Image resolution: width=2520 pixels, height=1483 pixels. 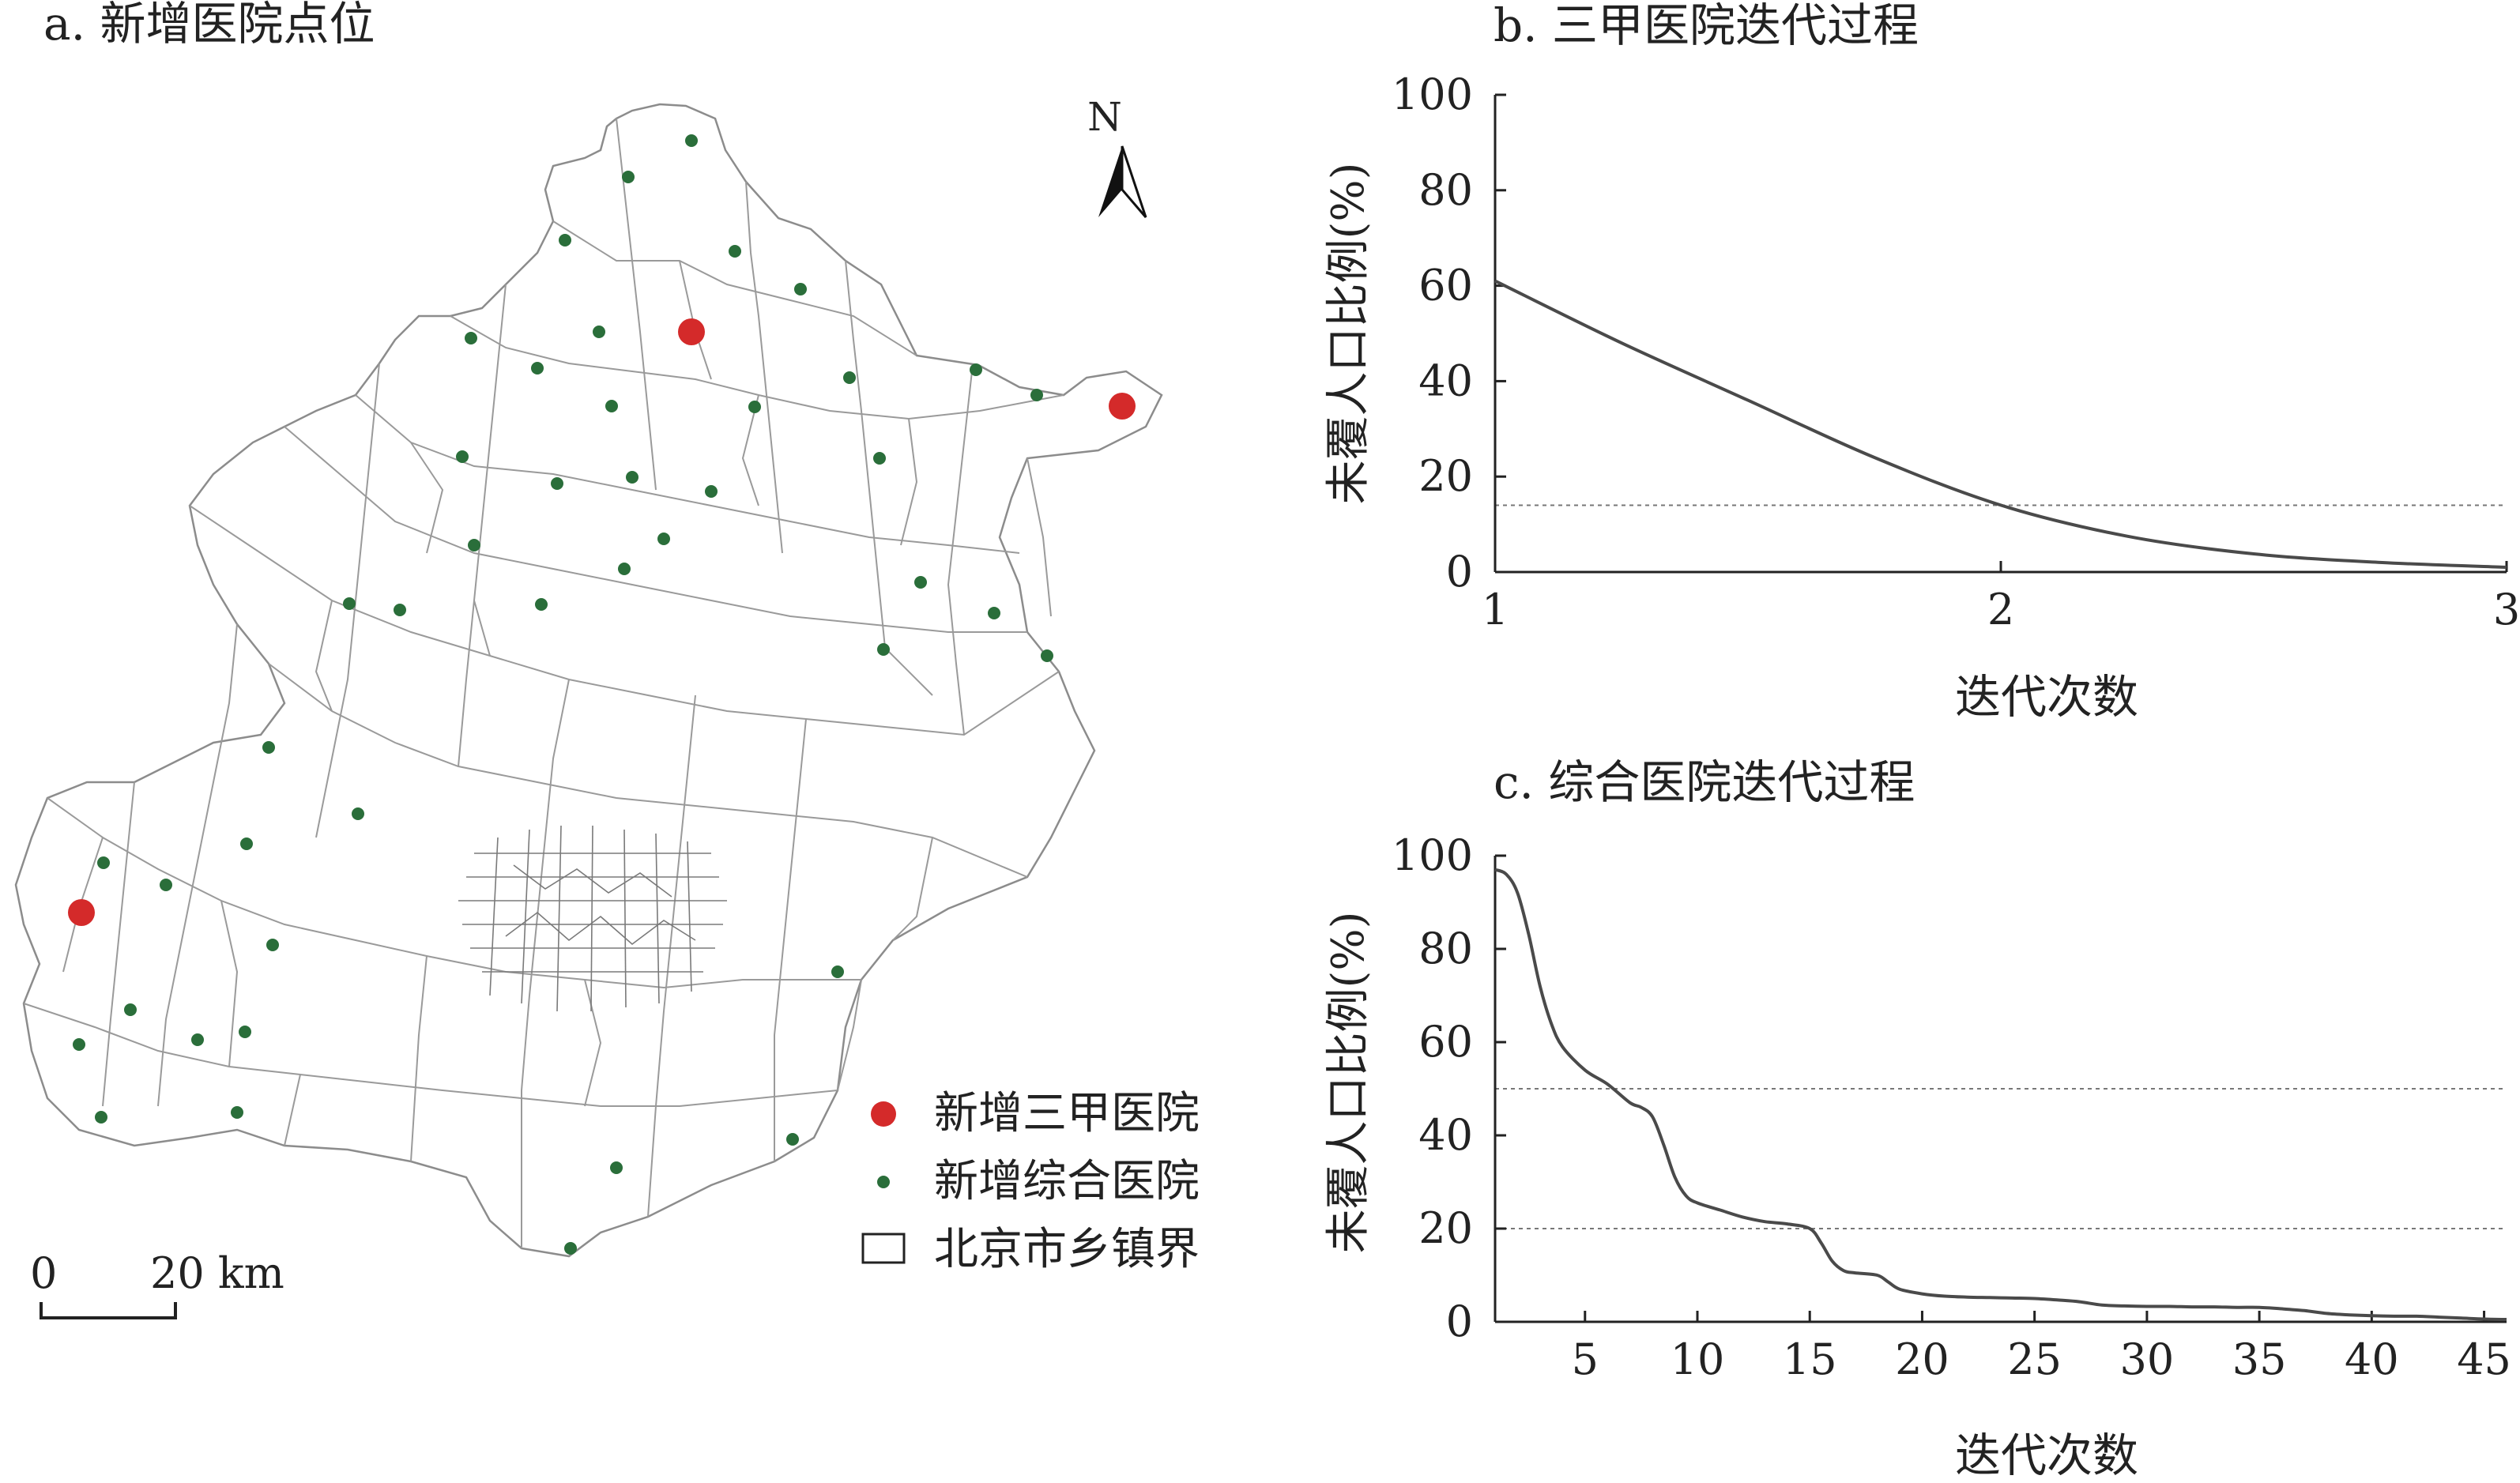 What do you see at coordinates (1706, 26) in the screenshot?
I see `chart-b-title: b. 三甲医院迭代过程` at bounding box center [1706, 26].